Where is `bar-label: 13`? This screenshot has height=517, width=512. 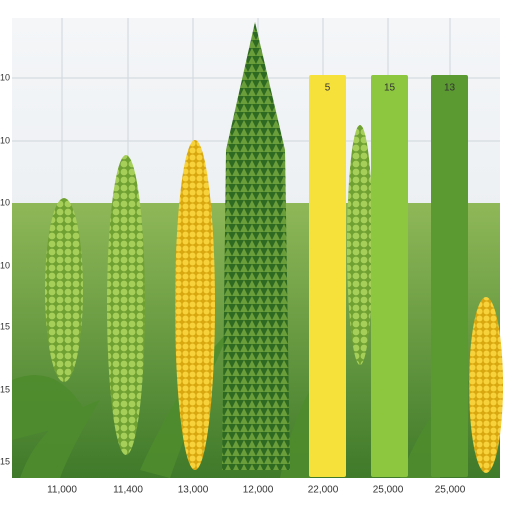 bar-label: 13 is located at coordinates (450, 88).